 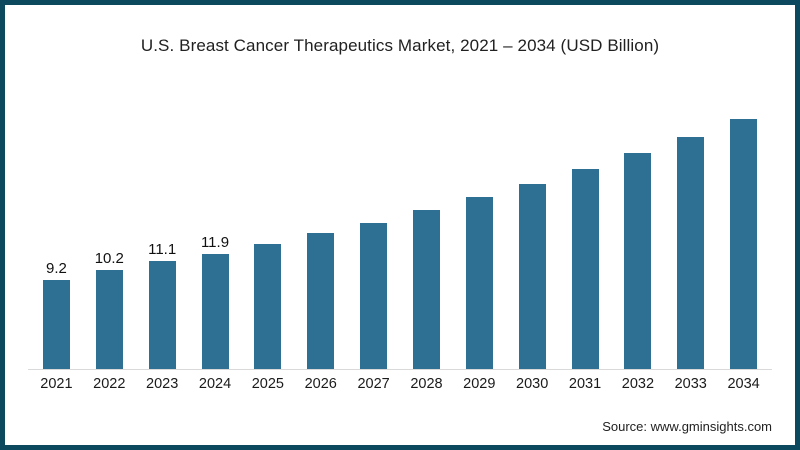 What do you see at coordinates (162, 229) in the screenshot?
I see `bar-column: 11.1` at bounding box center [162, 229].